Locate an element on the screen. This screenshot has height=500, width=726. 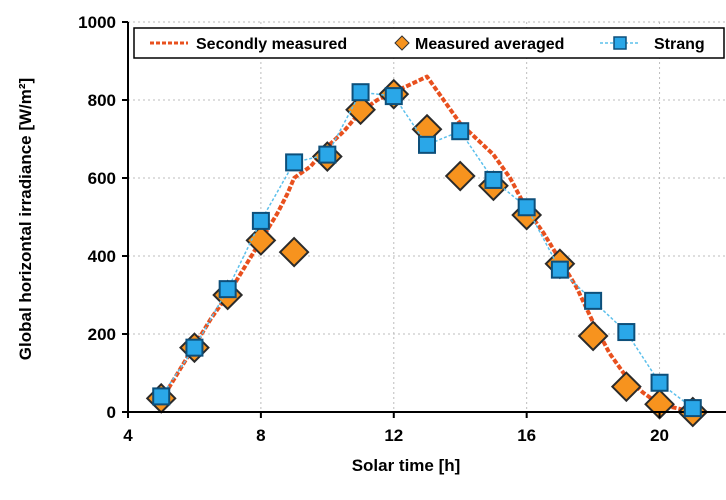
y-tick-label: 600 is located at coordinates (102, 178).